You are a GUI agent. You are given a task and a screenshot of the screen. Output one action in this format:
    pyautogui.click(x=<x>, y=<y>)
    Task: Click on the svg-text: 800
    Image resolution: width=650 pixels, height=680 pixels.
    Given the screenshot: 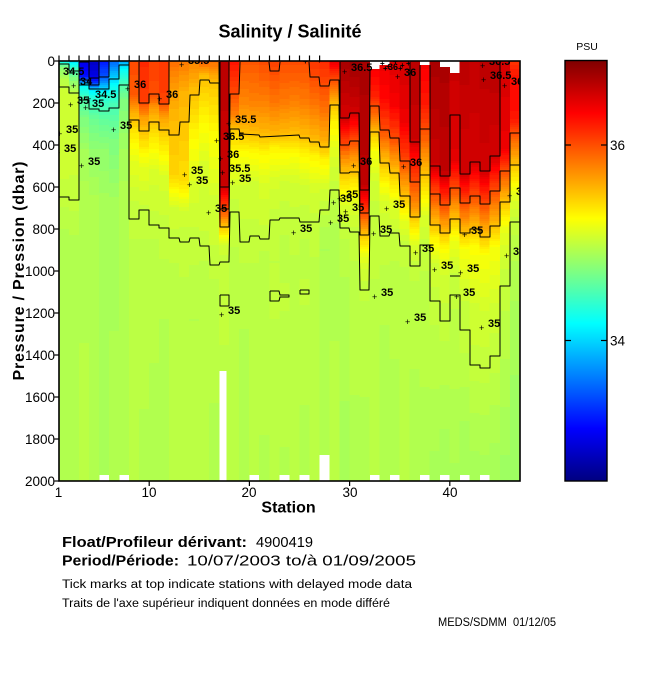 What is the action you would take?
    pyautogui.click(x=43, y=229)
    